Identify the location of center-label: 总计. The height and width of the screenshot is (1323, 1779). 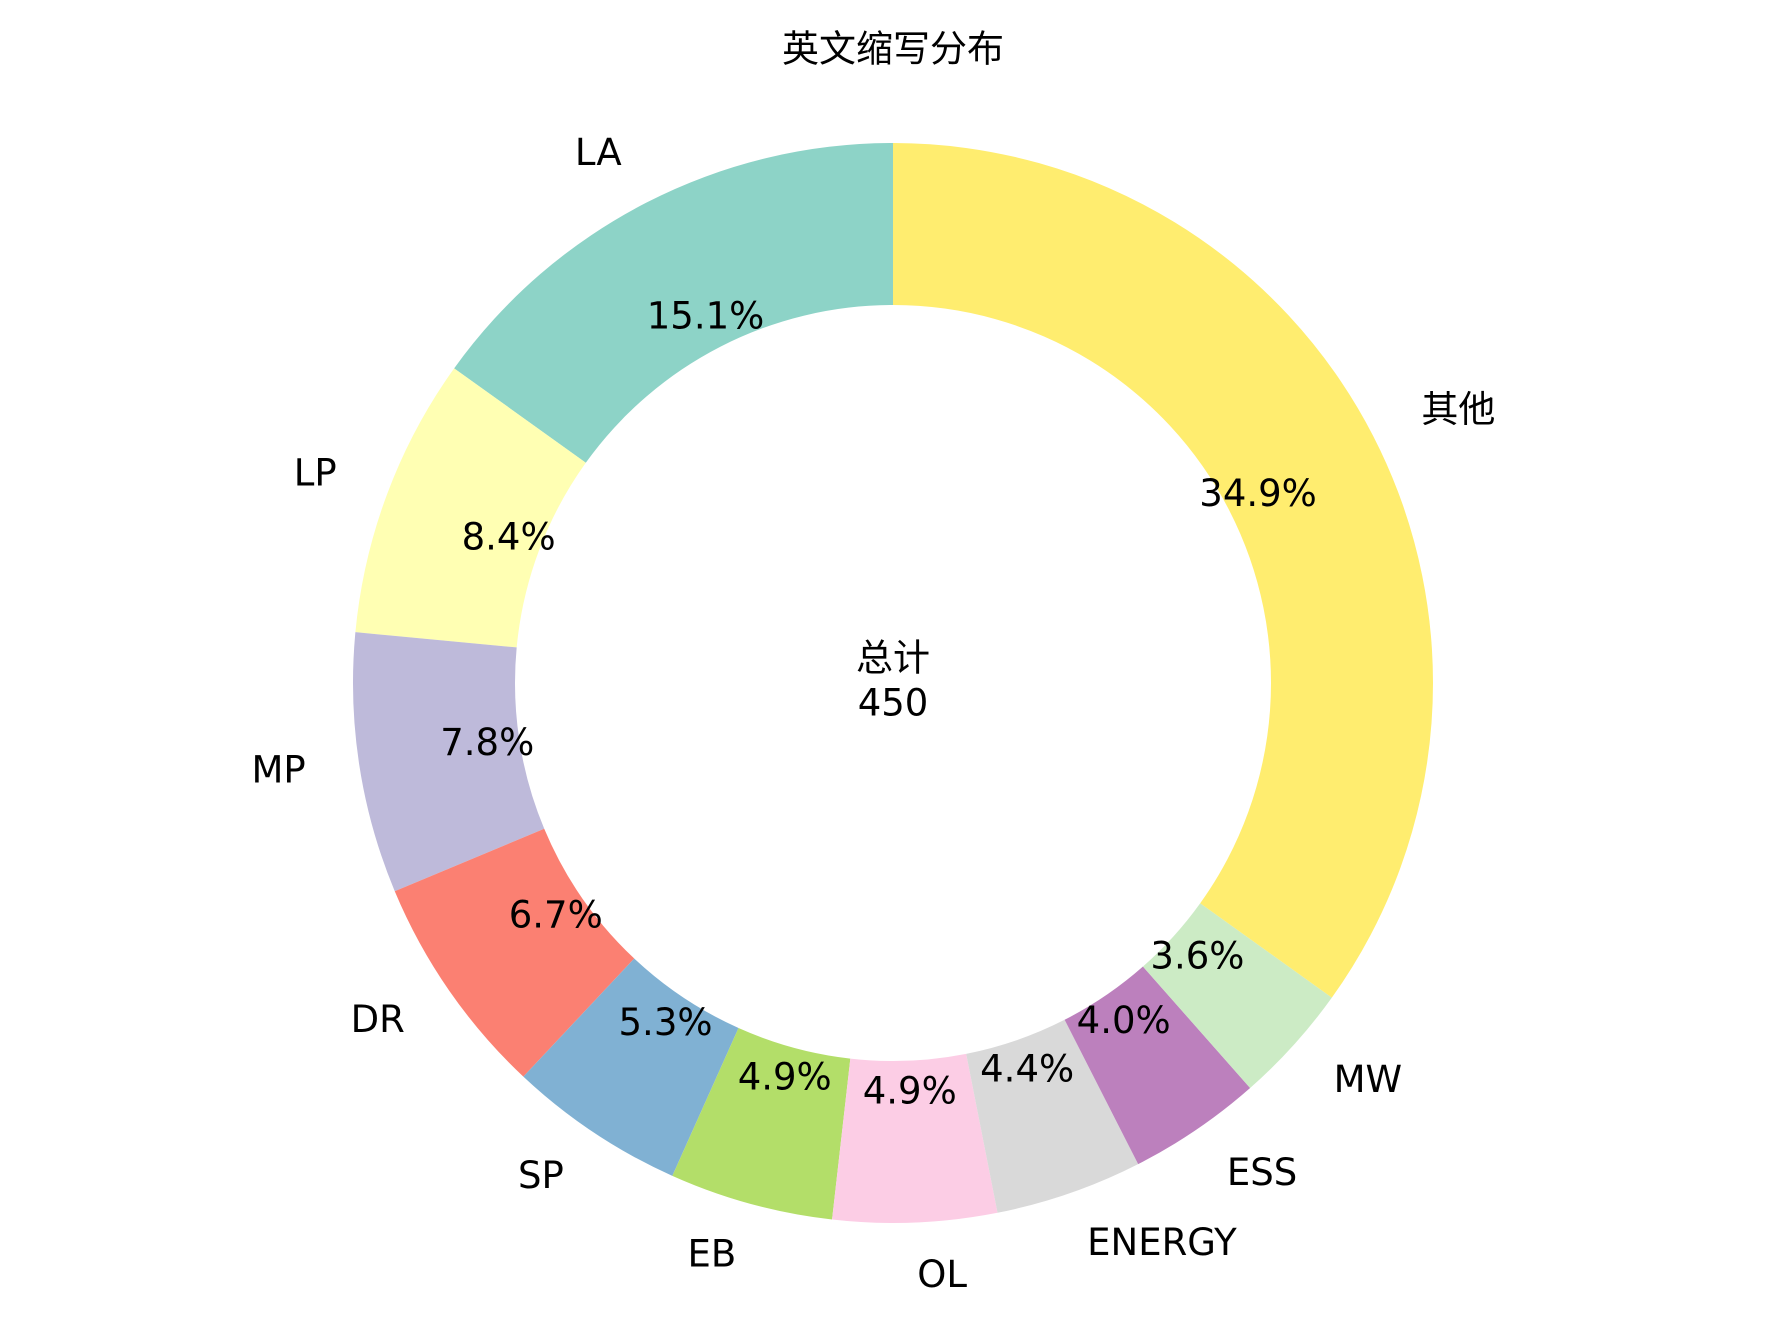
(893, 658).